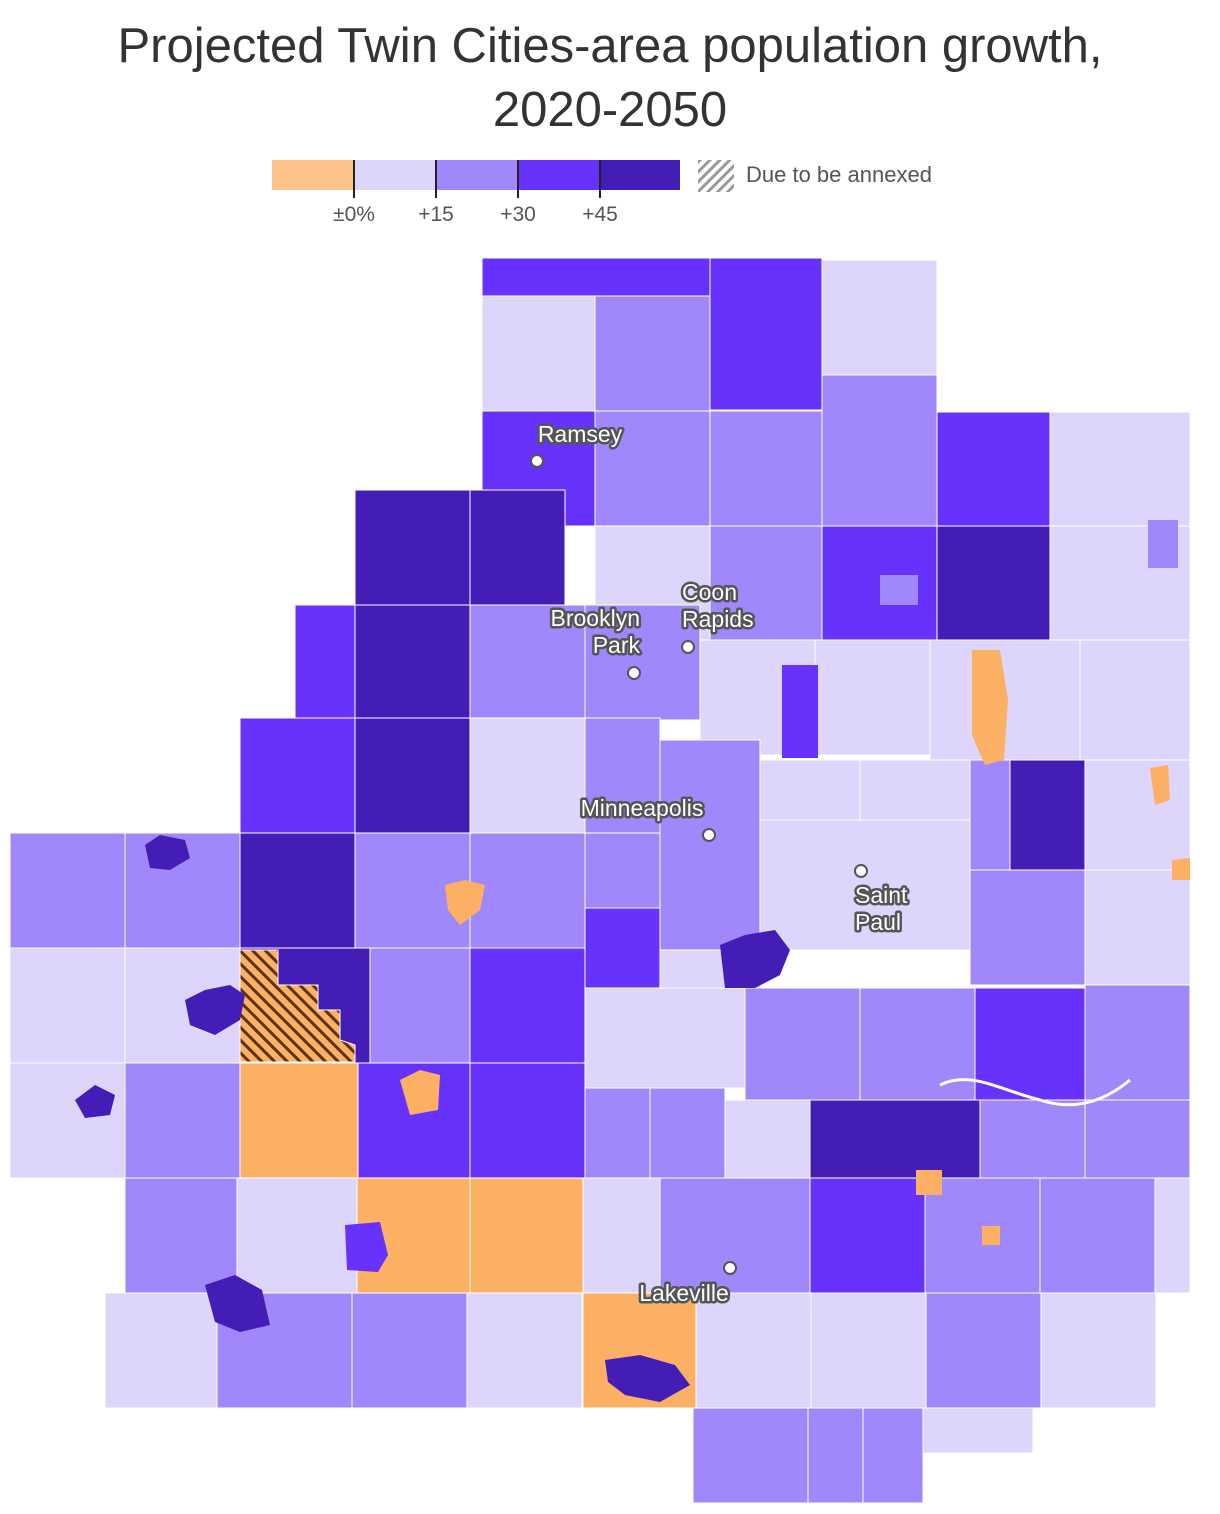 This screenshot has height=1514, width=1220. Describe the element at coordinates (839, 174) in the screenshot. I see `annexed-label: Due to be annexed` at that location.